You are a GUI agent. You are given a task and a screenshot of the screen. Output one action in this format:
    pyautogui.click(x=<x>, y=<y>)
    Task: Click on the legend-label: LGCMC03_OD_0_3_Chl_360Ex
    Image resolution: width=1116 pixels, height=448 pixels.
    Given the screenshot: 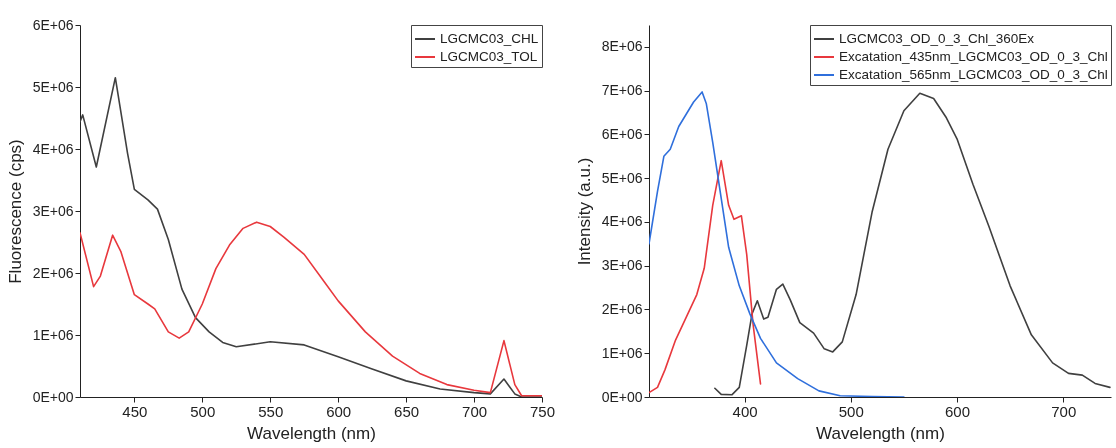 What is the action you would take?
    pyautogui.click(x=937, y=38)
    